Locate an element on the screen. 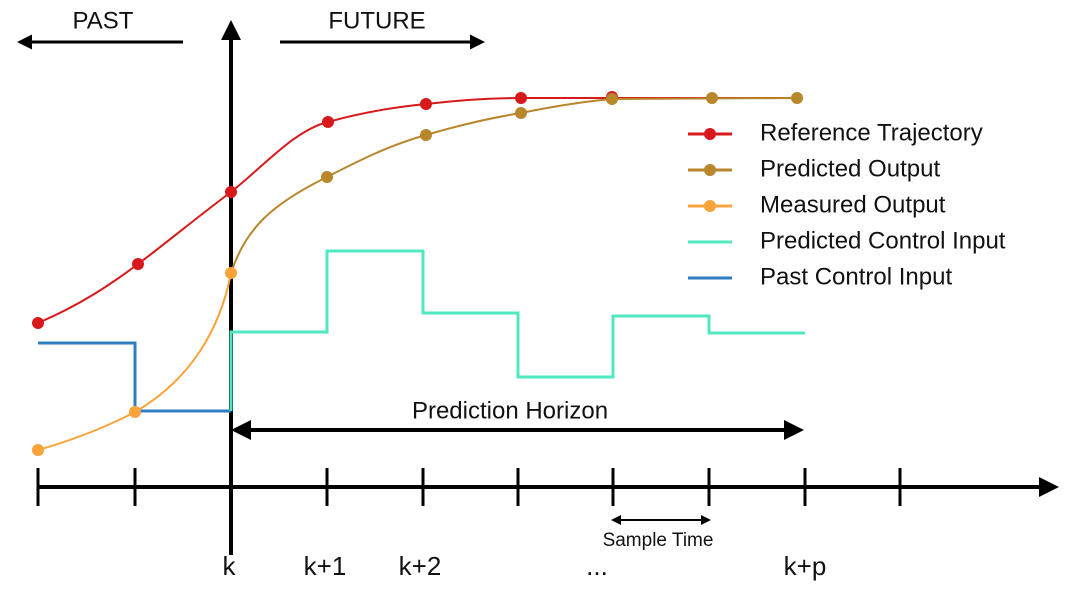  predicted-control-input is located at coordinates (517, 330).